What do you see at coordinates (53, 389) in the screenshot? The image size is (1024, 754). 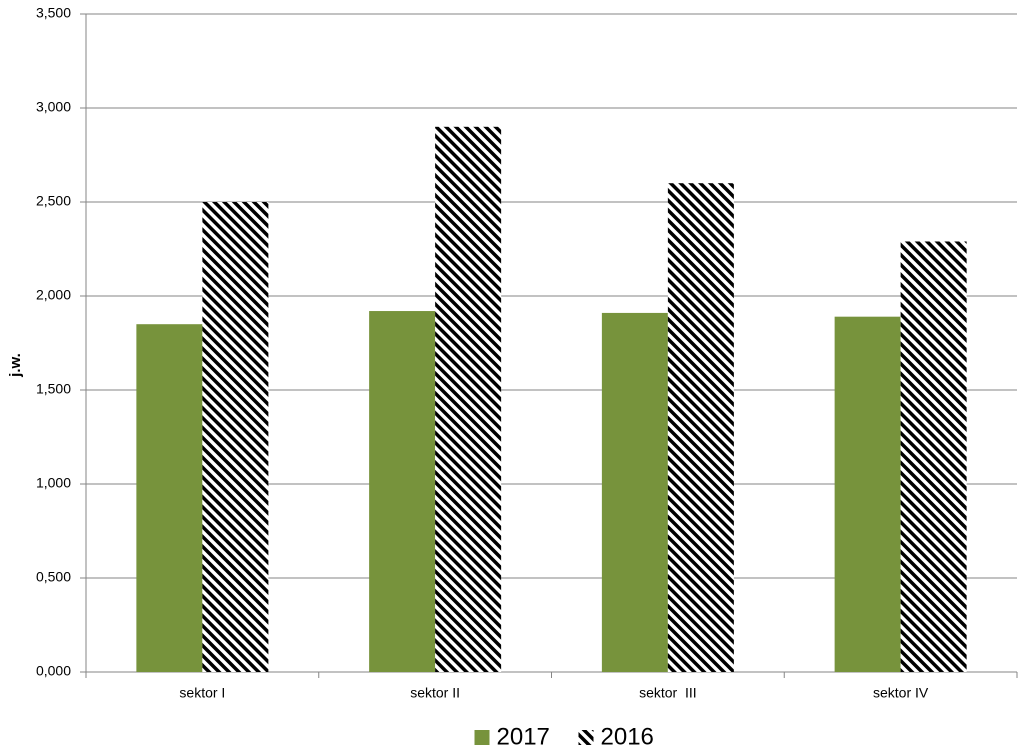 I see `y-tick-label: 1,500` at bounding box center [53, 389].